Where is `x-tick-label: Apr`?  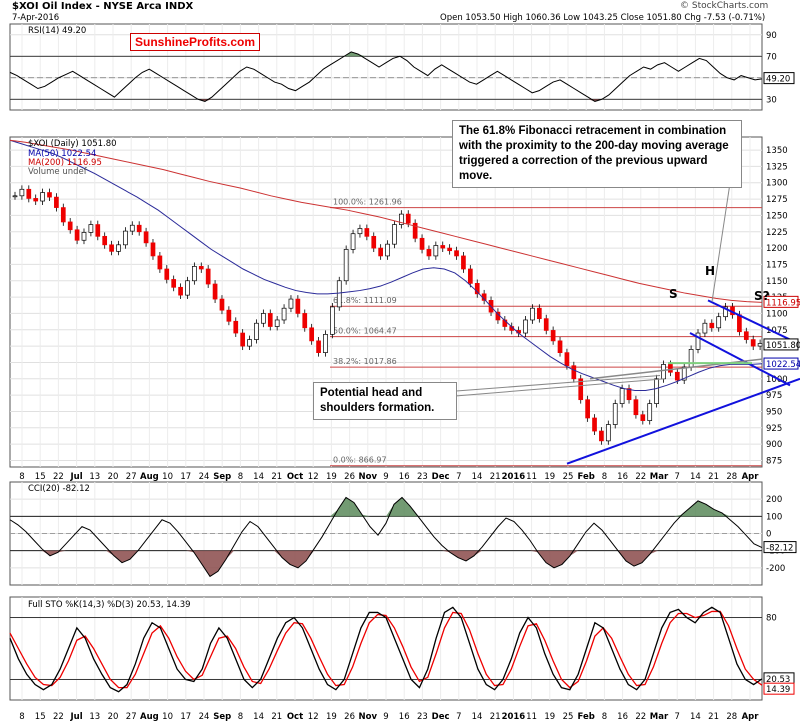
x-tick-label: Apr is located at coordinates (751, 717).